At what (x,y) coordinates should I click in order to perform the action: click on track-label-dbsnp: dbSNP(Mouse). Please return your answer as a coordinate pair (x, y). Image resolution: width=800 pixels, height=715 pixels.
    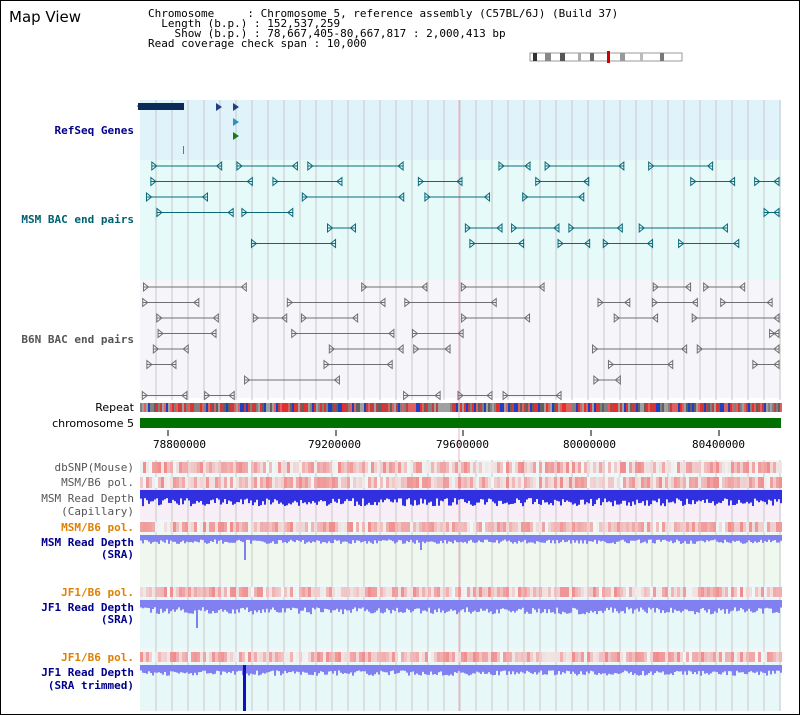
    Looking at the image, I should click on (94, 467).